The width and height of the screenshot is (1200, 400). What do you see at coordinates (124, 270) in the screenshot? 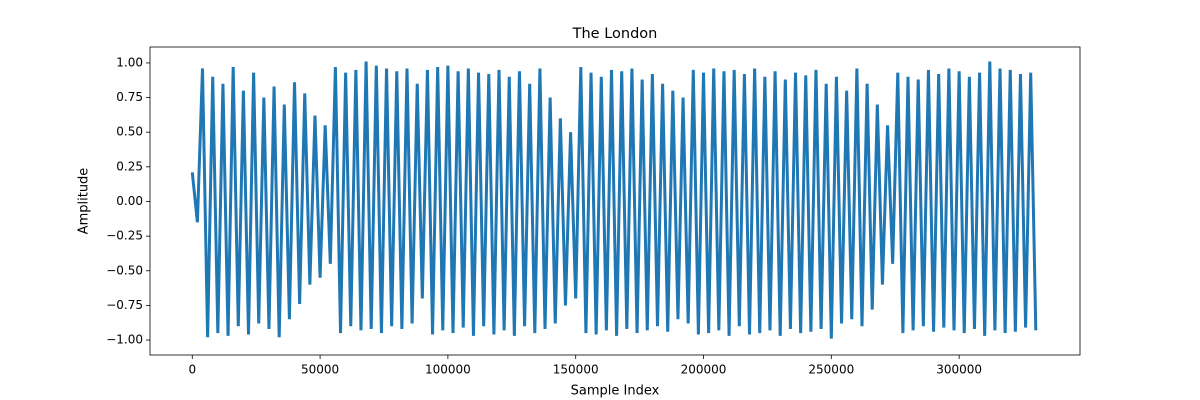
I see `y-tick-label: −0.50` at bounding box center [124, 270].